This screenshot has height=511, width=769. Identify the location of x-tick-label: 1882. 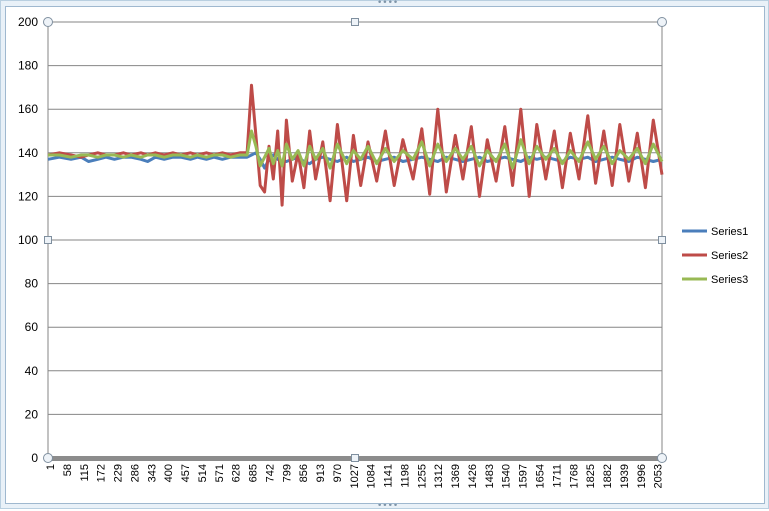
(608, 476).